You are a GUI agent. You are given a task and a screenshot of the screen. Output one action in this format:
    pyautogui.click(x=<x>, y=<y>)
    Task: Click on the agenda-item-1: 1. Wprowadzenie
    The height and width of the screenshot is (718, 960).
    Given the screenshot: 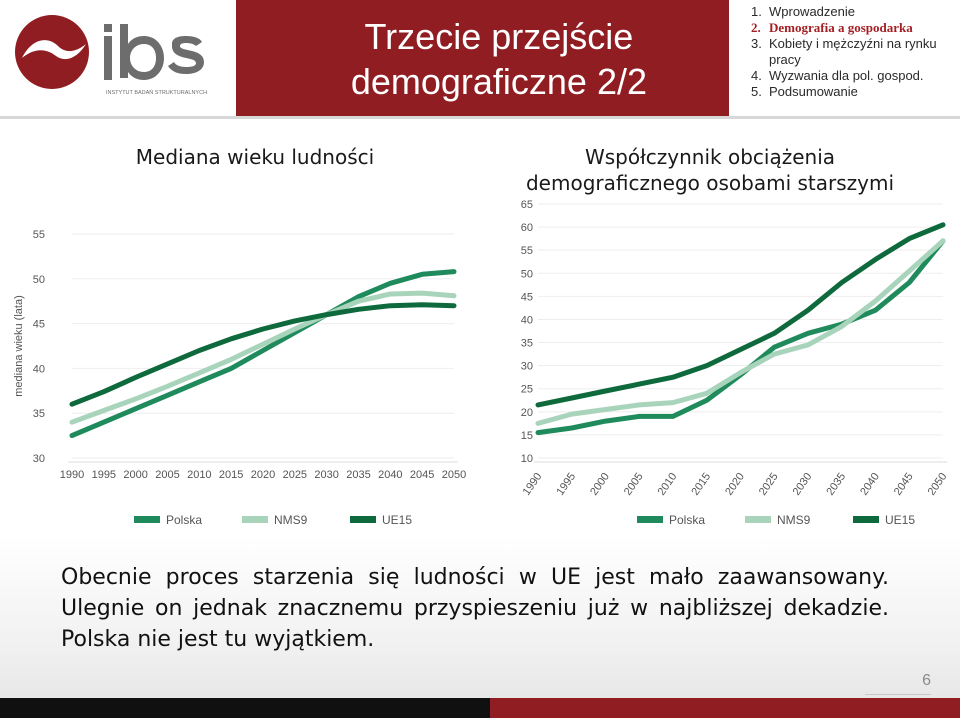 What is the action you would take?
    pyautogui.click(x=855, y=12)
    